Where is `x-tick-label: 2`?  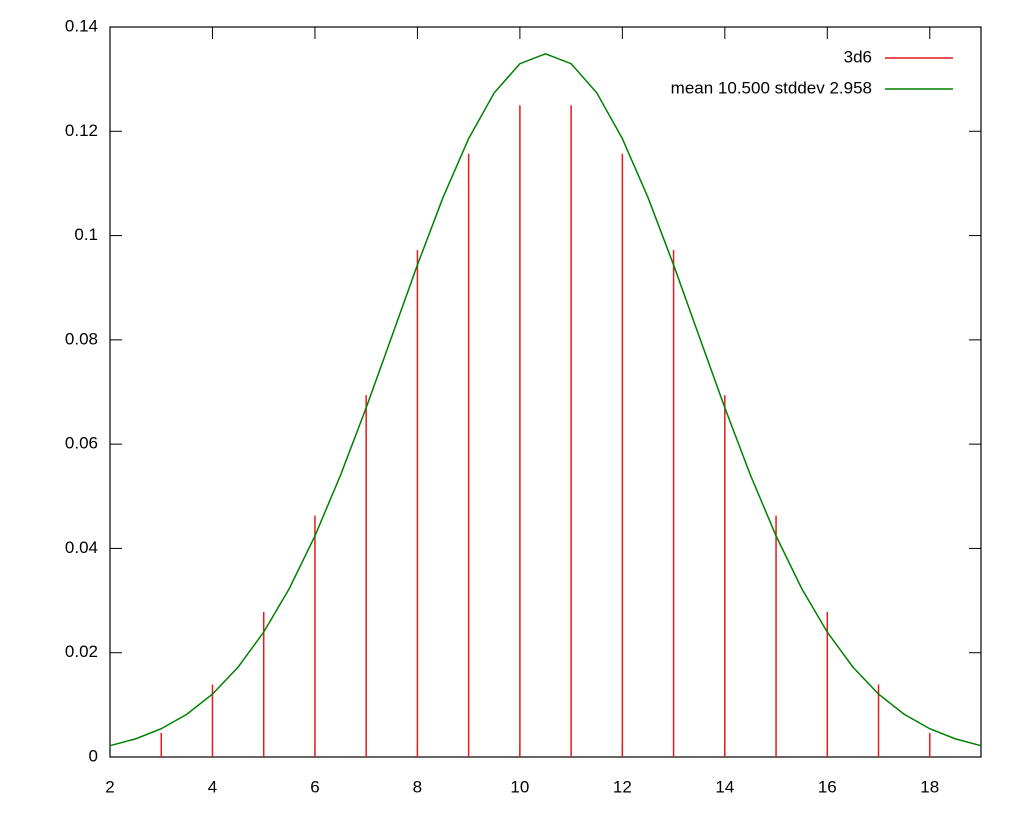 x-tick-label: 2 is located at coordinates (109, 786).